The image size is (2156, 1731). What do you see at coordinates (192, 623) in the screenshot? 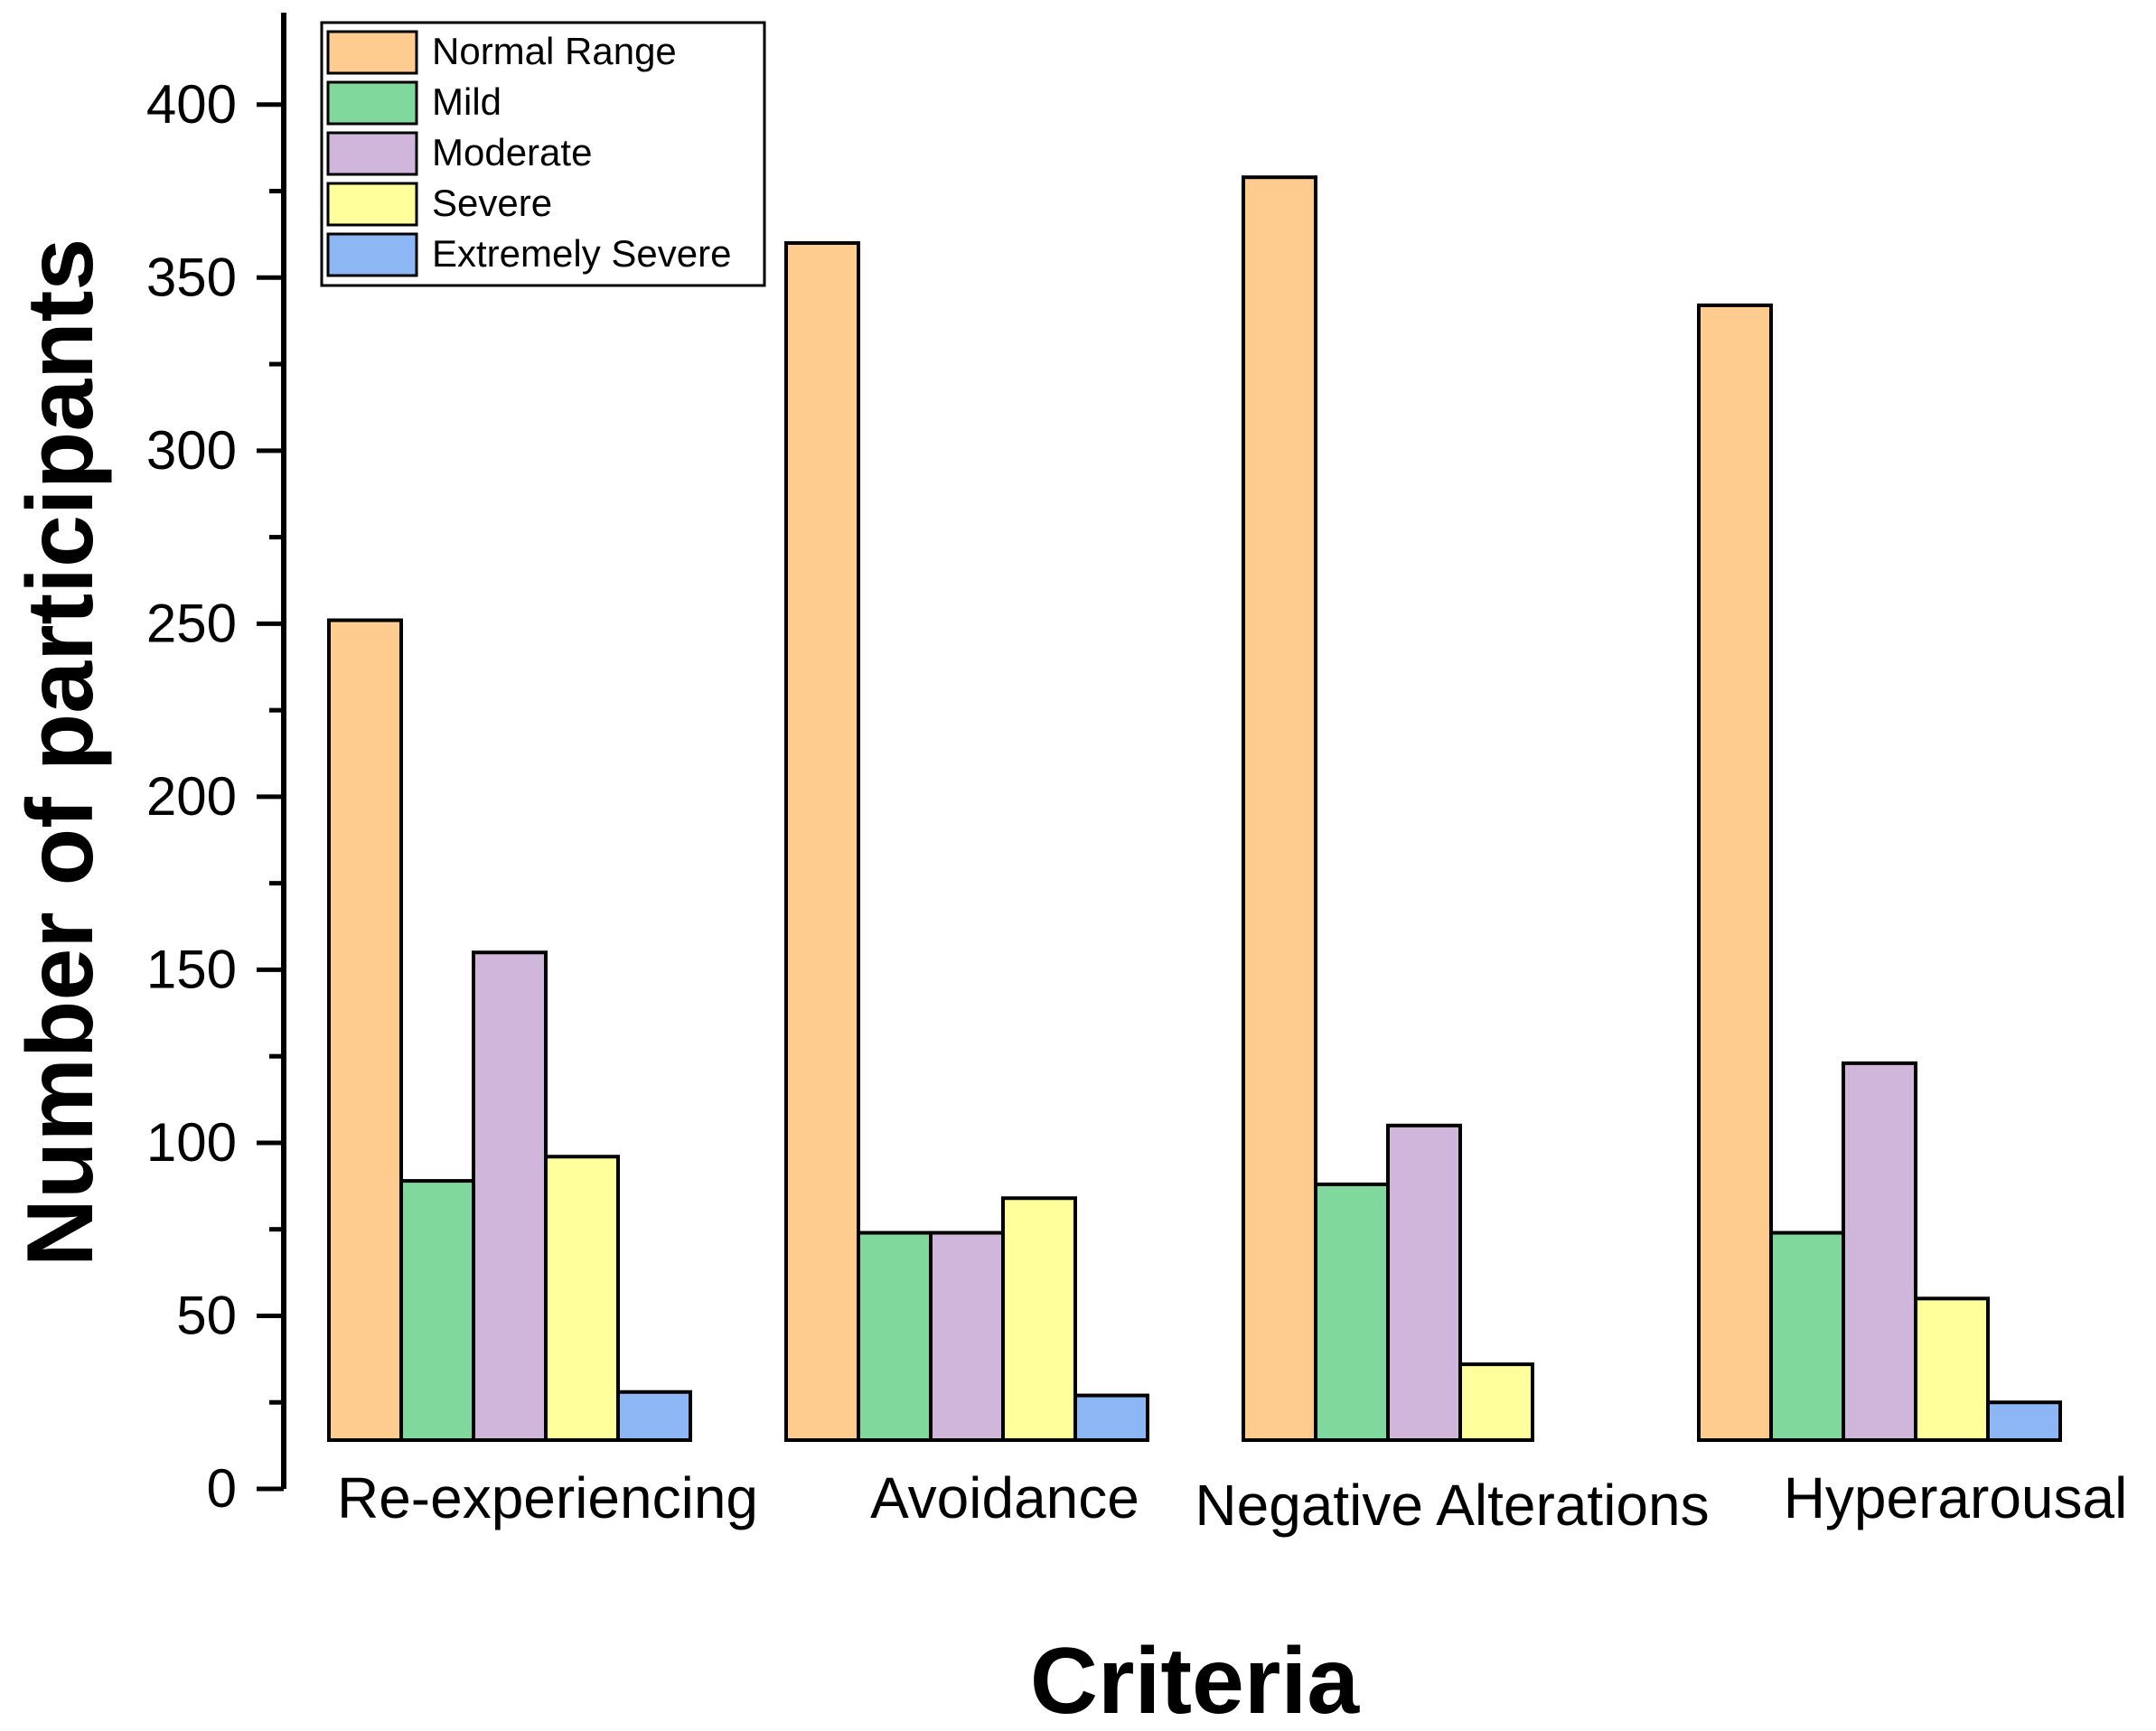
I see `y-tick-label: 250` at bounding box center [192, 623].